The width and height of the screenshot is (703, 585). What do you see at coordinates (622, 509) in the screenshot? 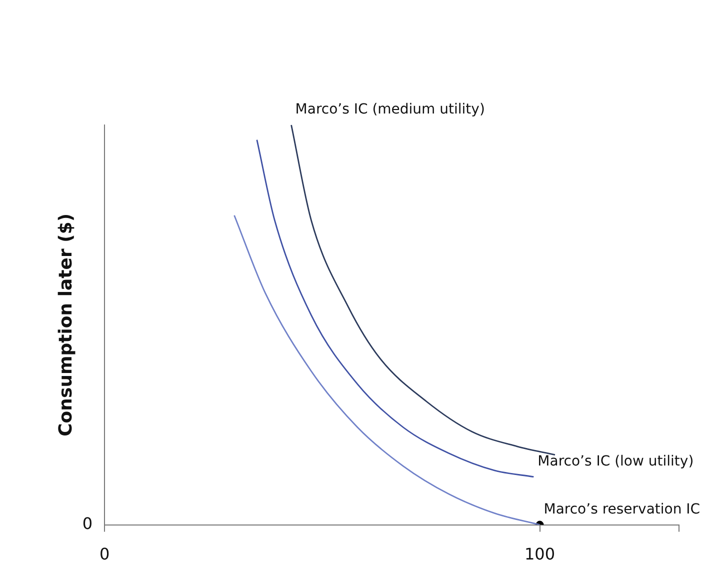
I see `annotation: Marco’s reservation IC` at bounding box center [622, 509].